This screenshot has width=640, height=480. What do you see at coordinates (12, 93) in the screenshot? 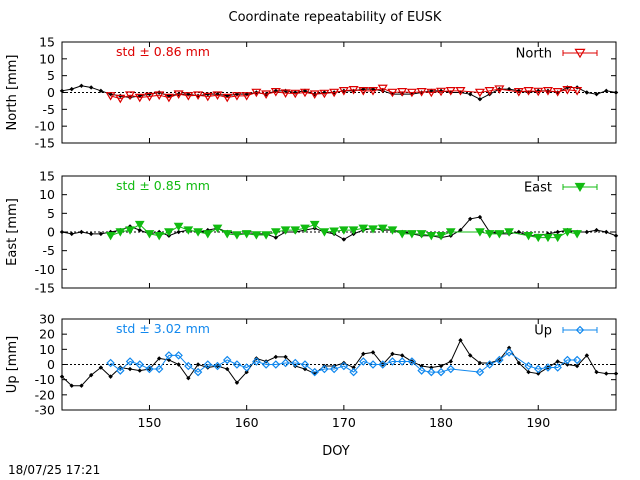
I see `north-y-axis-label: North [mm]` at bounding box center [12, 93].